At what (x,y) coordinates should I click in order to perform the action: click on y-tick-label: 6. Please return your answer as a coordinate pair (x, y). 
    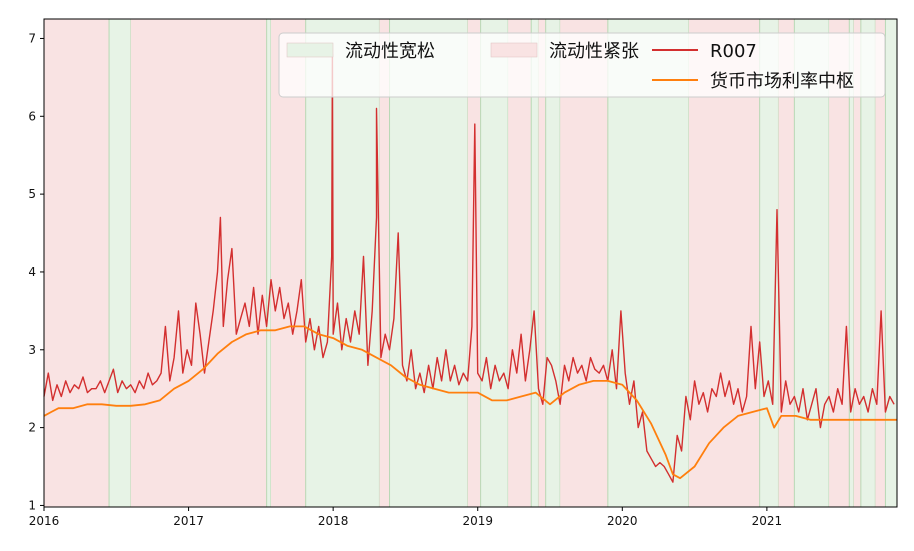
    Looking at the image, I should click on (32, 116).